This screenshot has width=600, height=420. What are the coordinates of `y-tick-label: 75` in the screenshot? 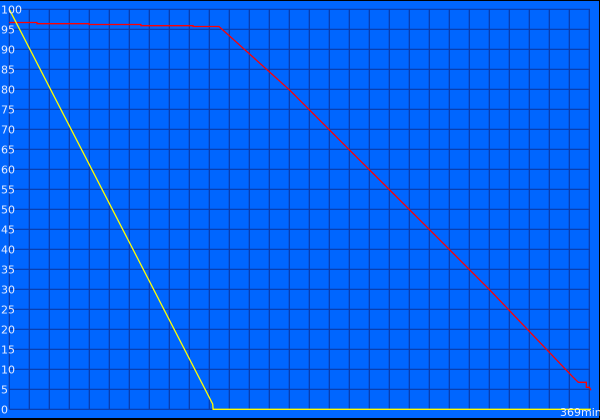 It's located at (8, 109).